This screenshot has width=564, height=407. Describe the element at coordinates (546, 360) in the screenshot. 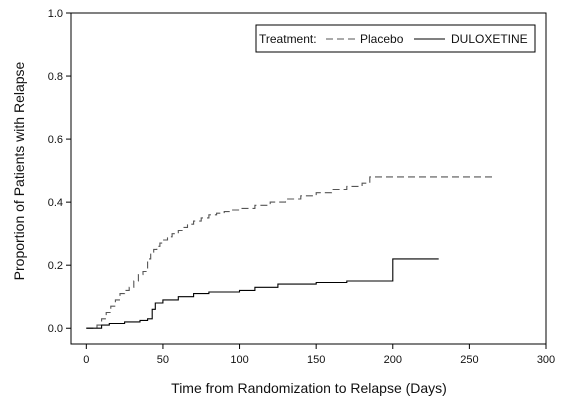

I see `x-tick-label: 300` at that location.